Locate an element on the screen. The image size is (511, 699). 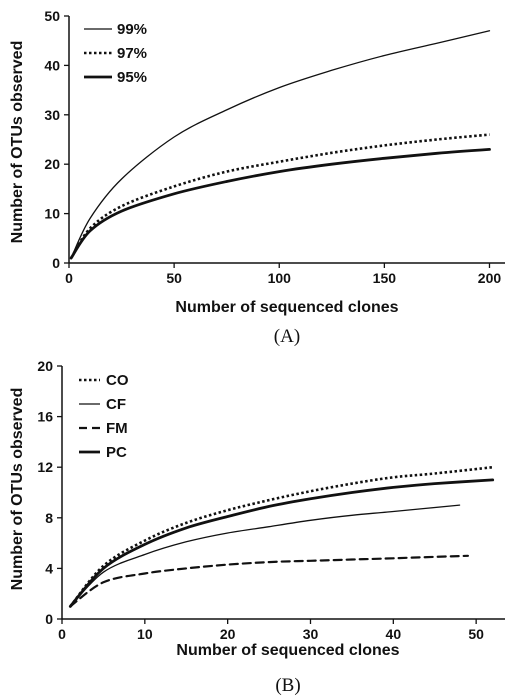
legend-label: PC is located at coordinates (116, 452).